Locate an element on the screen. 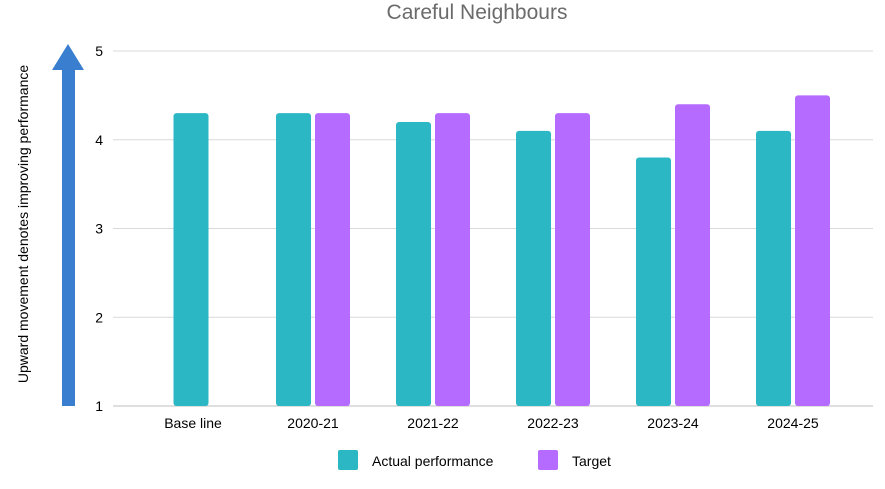 This screenshot has width=885, height=489. x-tick-label: Base line is located at coordinates (193, 423).